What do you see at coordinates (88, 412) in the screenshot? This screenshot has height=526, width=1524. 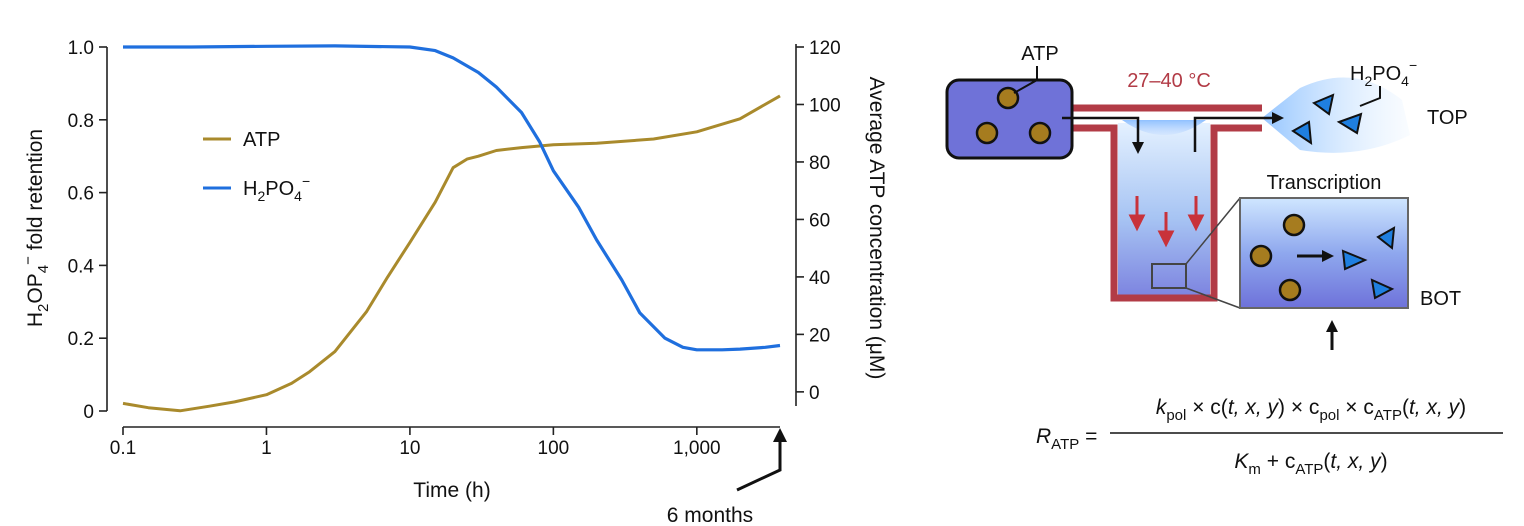 I see `left-tick-label: 0` at bounding box center [88, 412].